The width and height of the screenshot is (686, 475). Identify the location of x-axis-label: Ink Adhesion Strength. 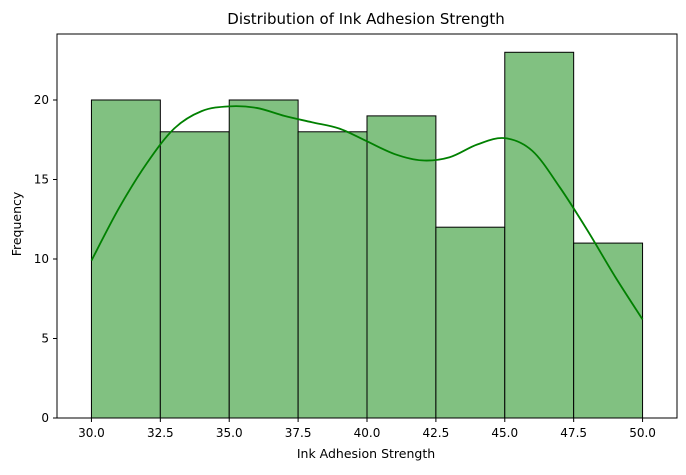
(366, 453).